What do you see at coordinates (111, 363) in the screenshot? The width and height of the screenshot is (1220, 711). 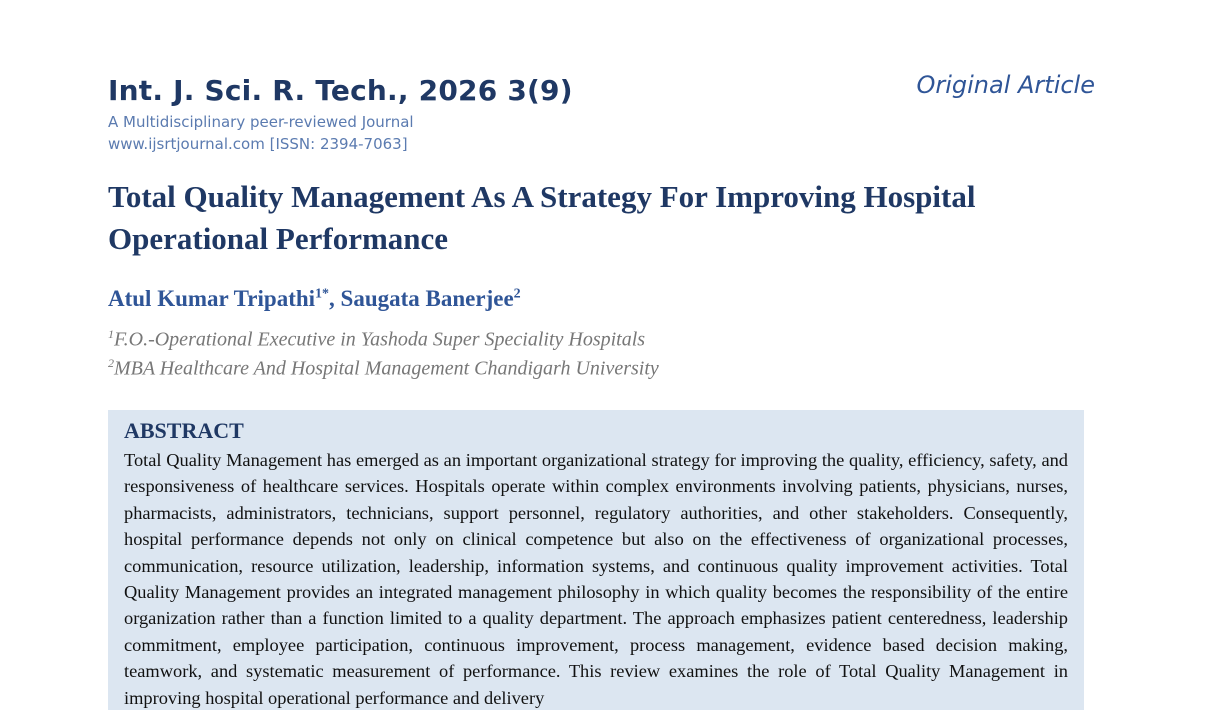 I see `affiliation-number: 2` at bounding box center [111, 363].